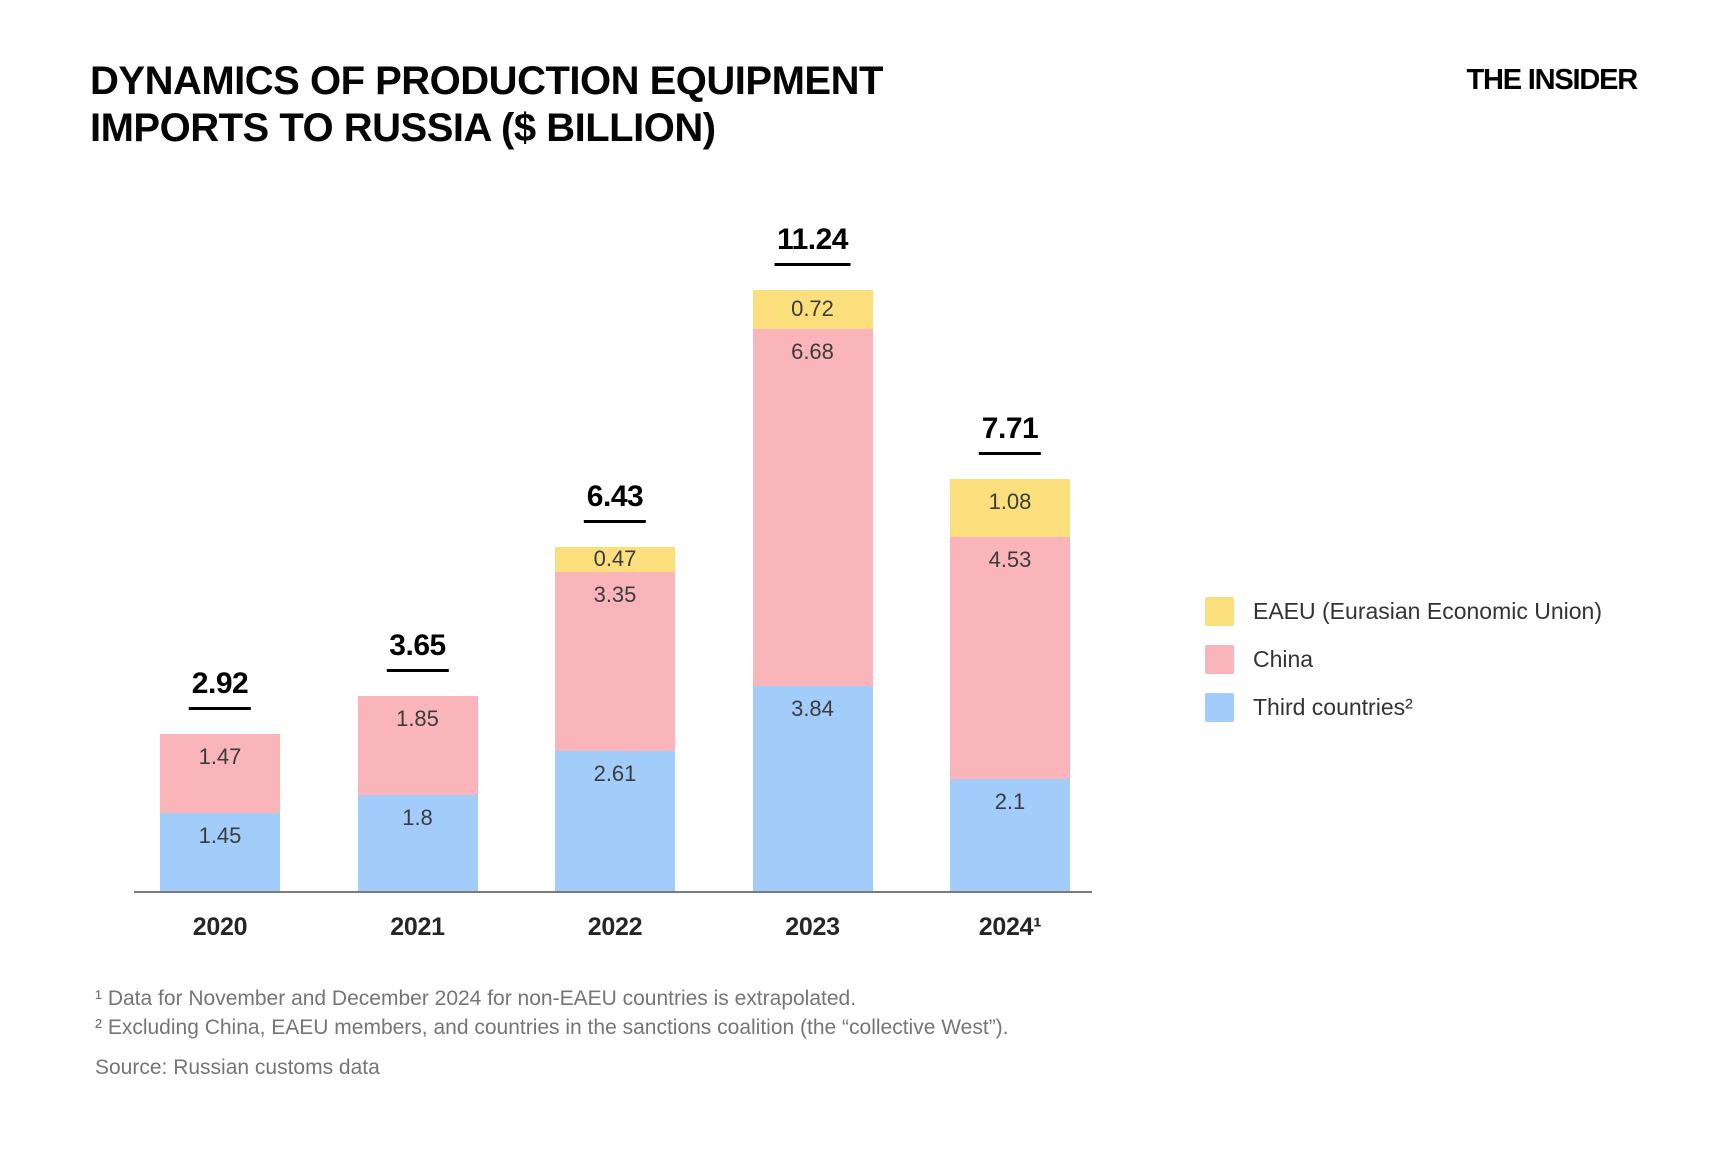  Describe the element at coordinates (615, 594) in the screenshot. I see `segment-value: 3.35` at that location.